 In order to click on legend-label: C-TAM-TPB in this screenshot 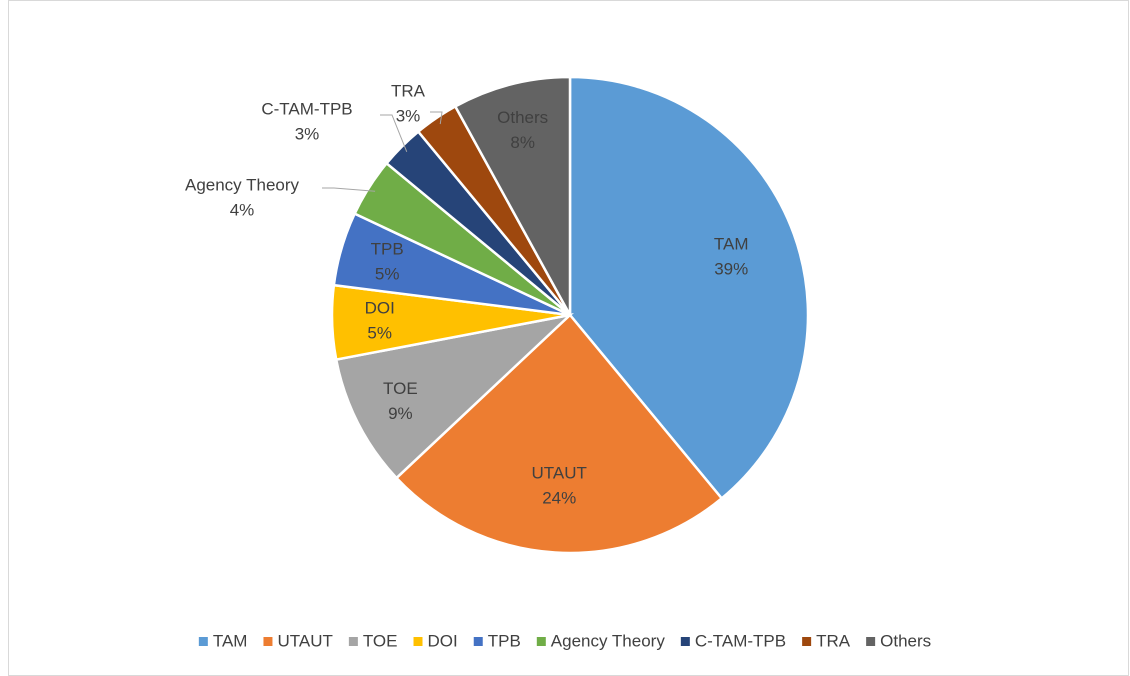, I will do `click(740, 640)`.